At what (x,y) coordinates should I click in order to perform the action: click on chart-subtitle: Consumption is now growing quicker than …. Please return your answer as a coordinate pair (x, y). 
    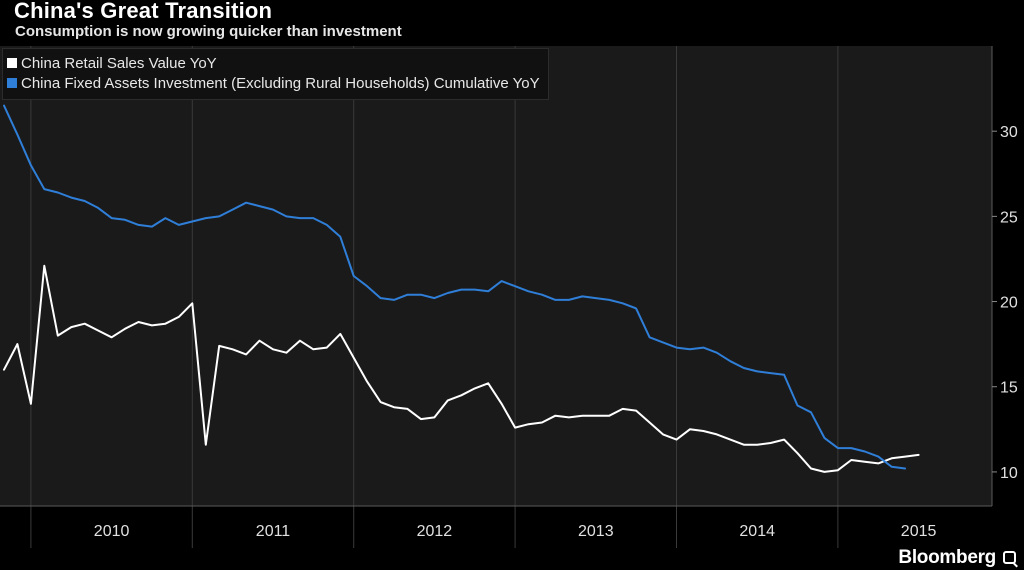
    Looking at the image, I should click on (208, 31).